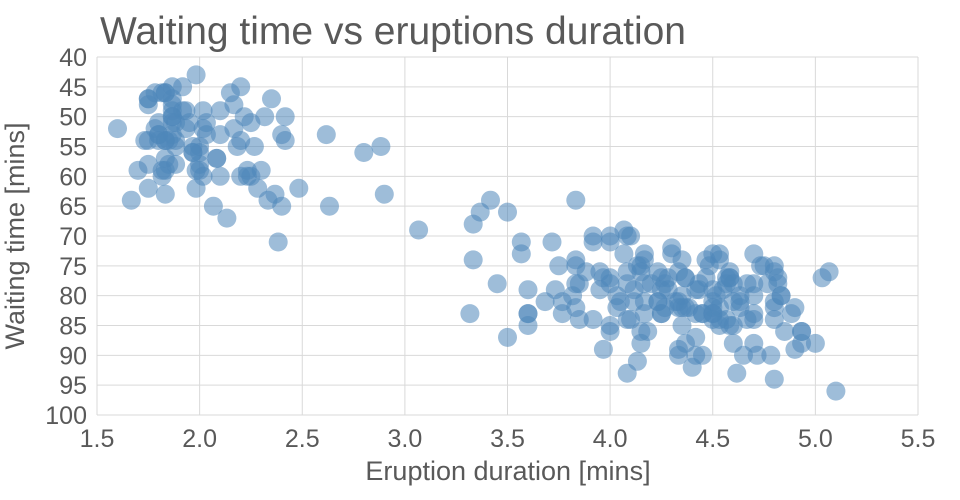  What do you see at coordinates (73, 327) in the screenshot?
I see `y-tick-label: 85` at bounding box center [73, 327].